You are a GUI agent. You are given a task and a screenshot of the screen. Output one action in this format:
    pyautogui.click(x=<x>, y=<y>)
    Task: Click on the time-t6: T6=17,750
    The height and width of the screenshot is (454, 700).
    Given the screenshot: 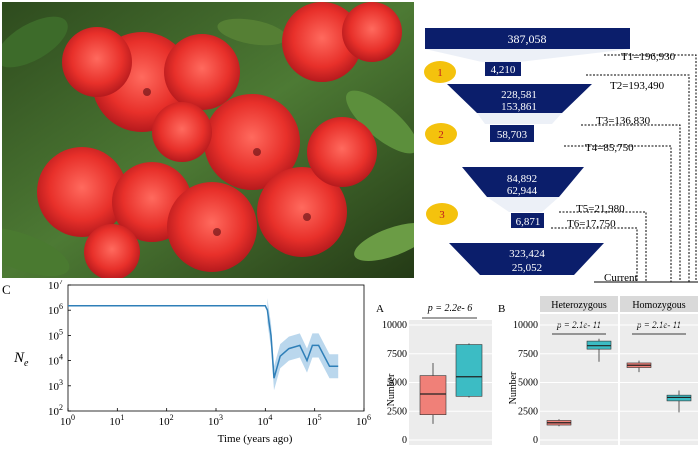 What is the action you would take?
    pyautogui.click(x=591, y=224)
    